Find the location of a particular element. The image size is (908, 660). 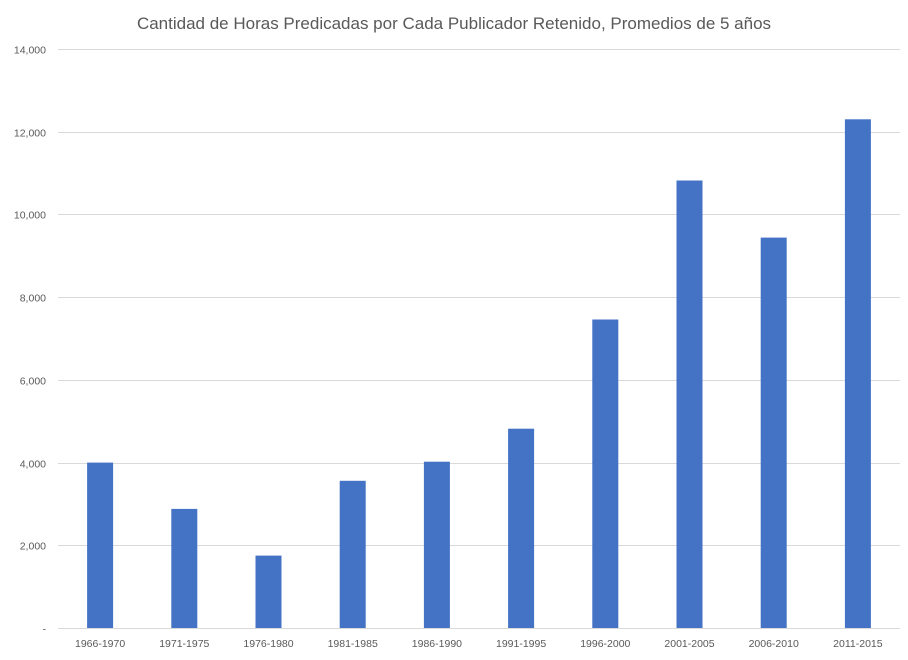

y-tick-label: 10,000 is located at coordinates (30, 216).